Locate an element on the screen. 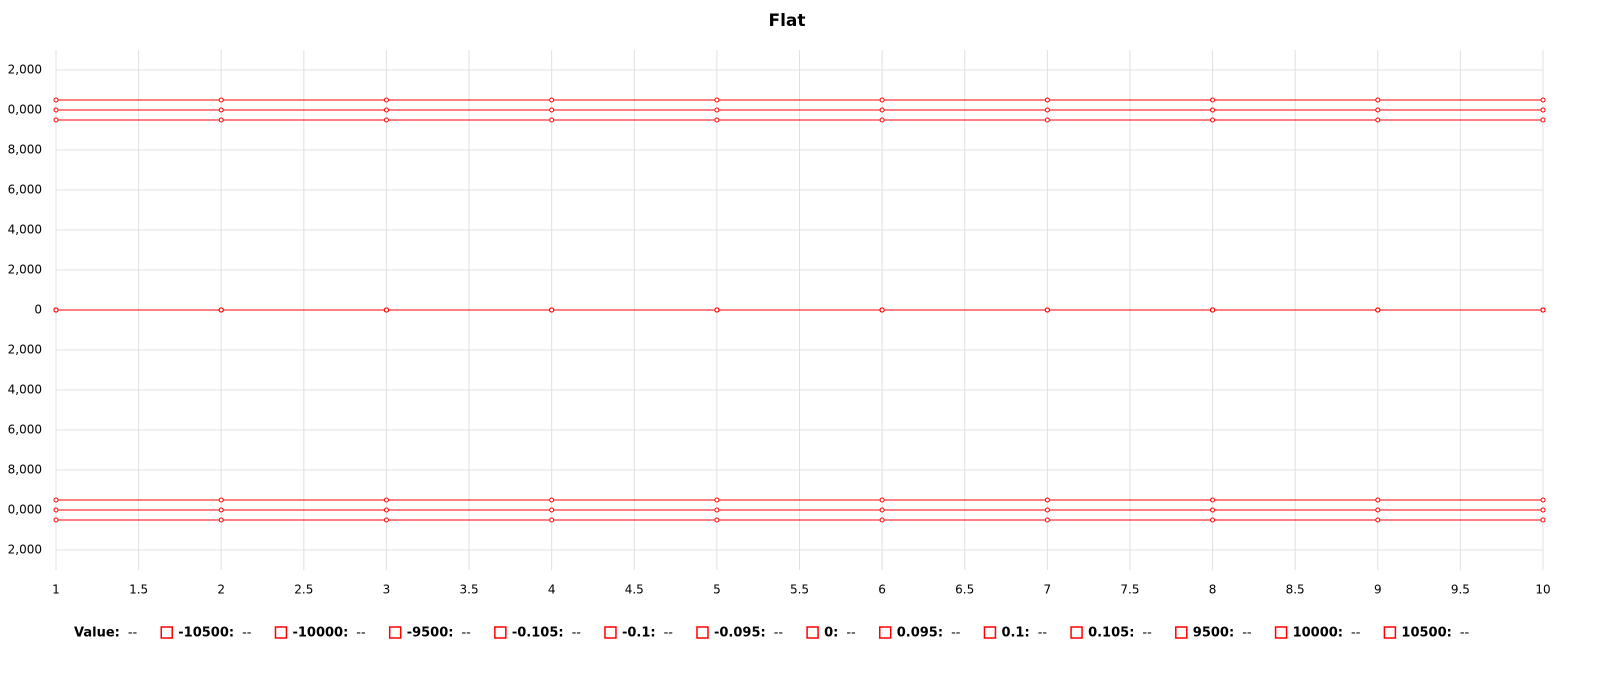 The image size is (1608, 673). x-tick-label: 3 is located at coordinates (387, 590).